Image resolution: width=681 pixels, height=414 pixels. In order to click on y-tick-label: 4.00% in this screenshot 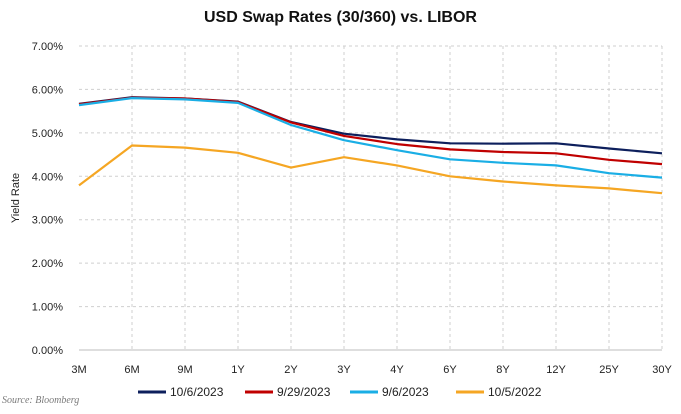, I will do `click(47, 177)`.